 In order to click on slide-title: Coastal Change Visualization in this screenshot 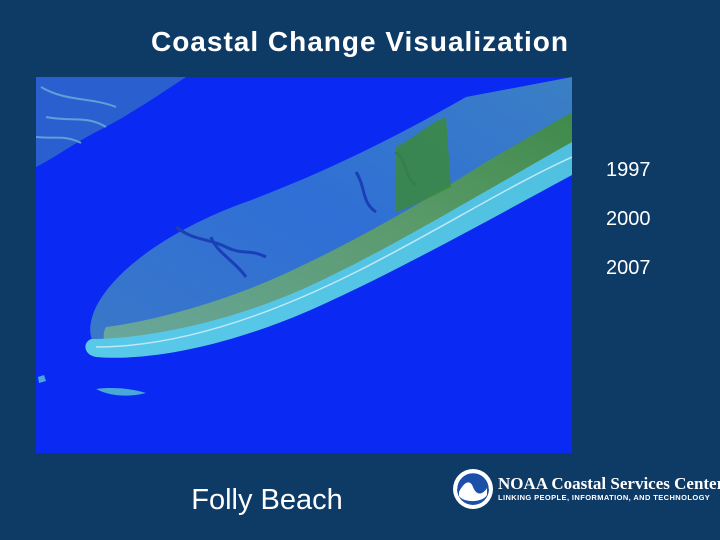, I will do `click(360, 41)`.